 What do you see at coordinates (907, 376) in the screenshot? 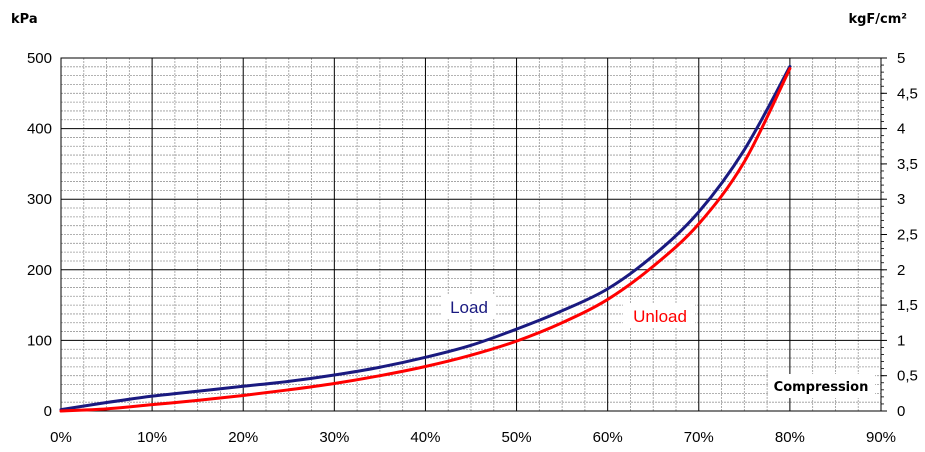
I see `right-axis-tick-label: 0,5` at bounding box center [907, 376].